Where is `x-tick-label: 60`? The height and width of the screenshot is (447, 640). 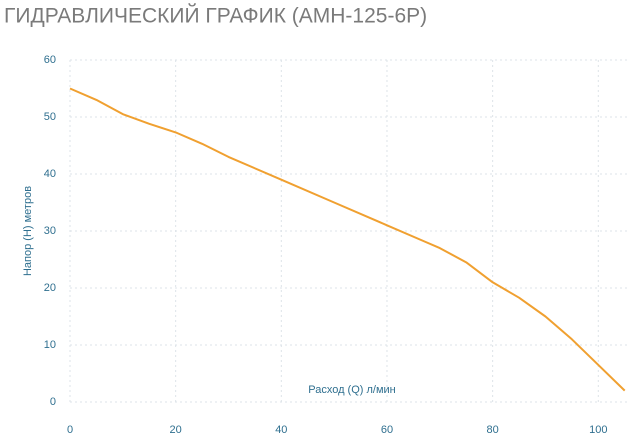 x-tick-label: 60 is located at coordinates (387, 430).